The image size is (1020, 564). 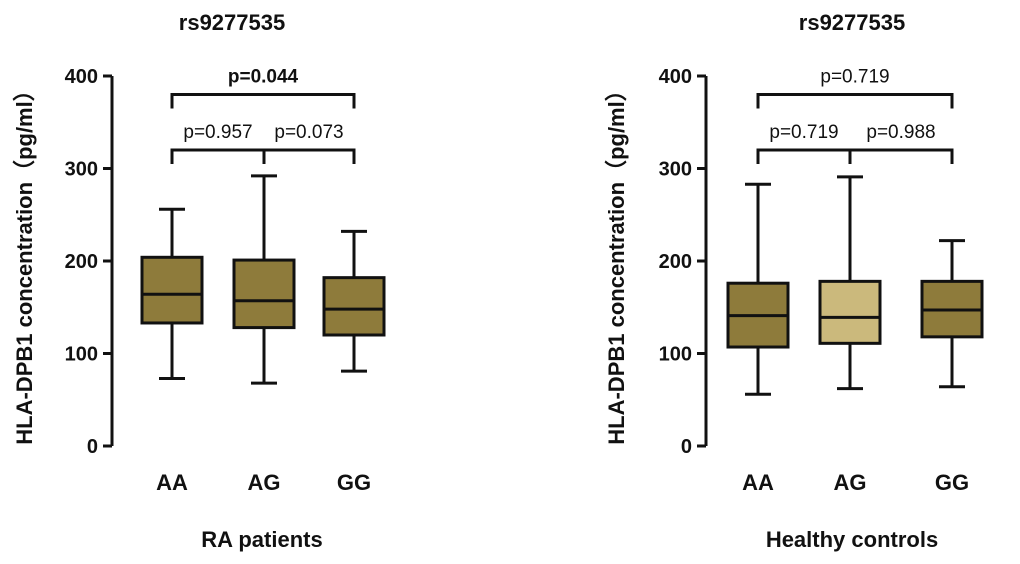 What do you see at coordinates (263, 77) in the screenshot?
I see `p-value-label: p=0.044` at bounding box center [263, 77].